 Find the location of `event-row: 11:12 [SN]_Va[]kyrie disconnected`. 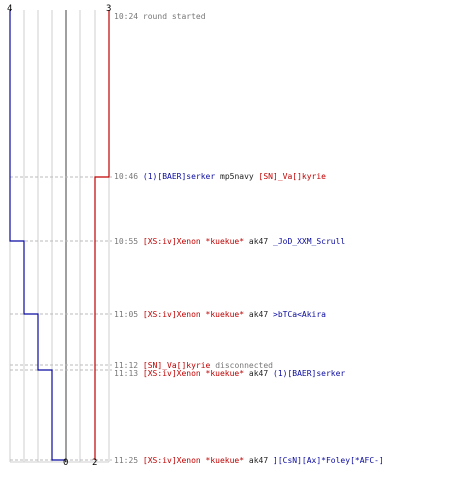

event-row: 11:12 [SN]_Va[]kyrie disconnected is located at coordinates (193, 365).